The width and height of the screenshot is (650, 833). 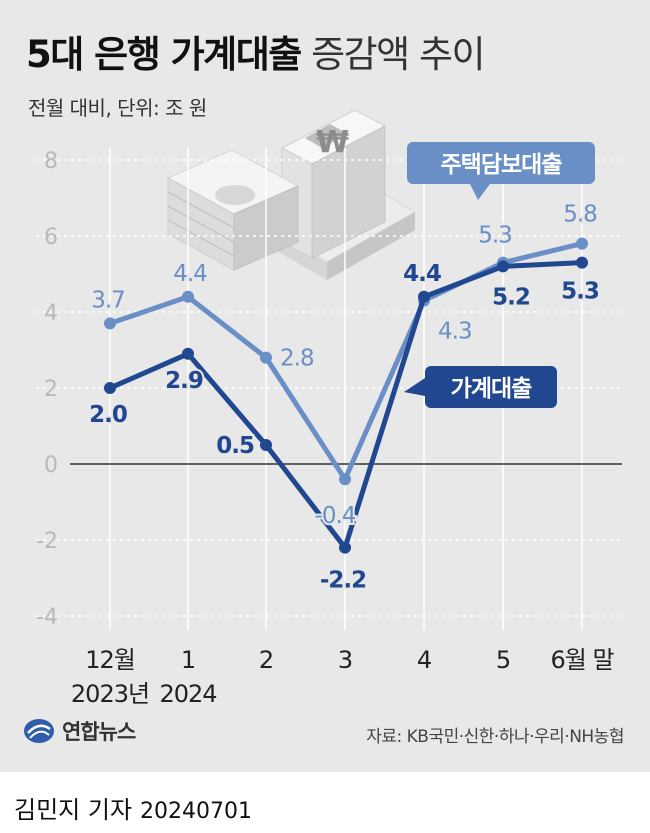 I want to click on byline: 김민지 기자 20240701, so click(x=133, y=807).